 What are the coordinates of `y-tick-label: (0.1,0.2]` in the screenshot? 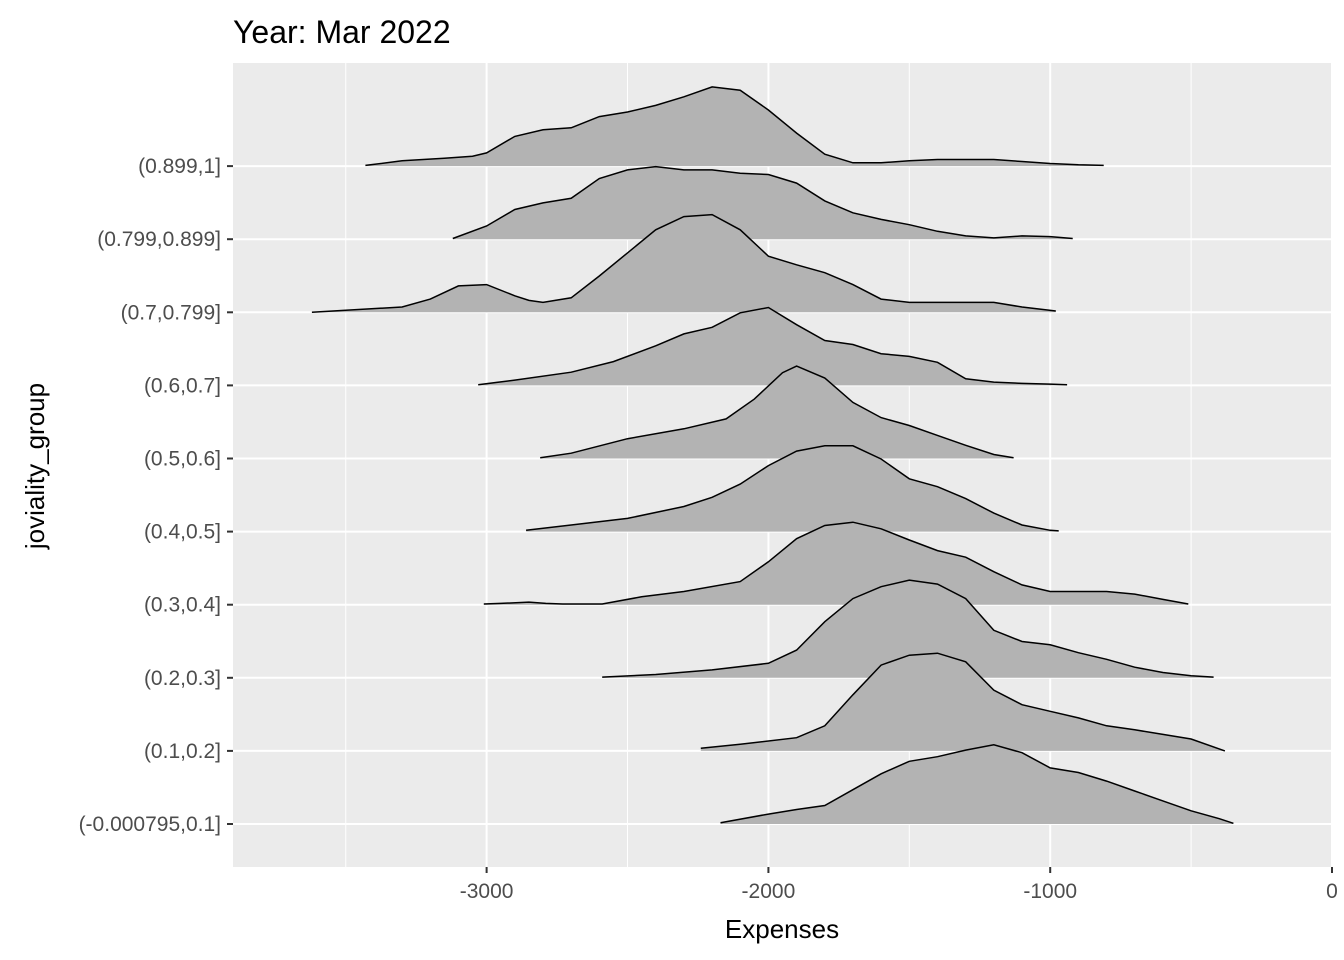 It's located at (182, 751).